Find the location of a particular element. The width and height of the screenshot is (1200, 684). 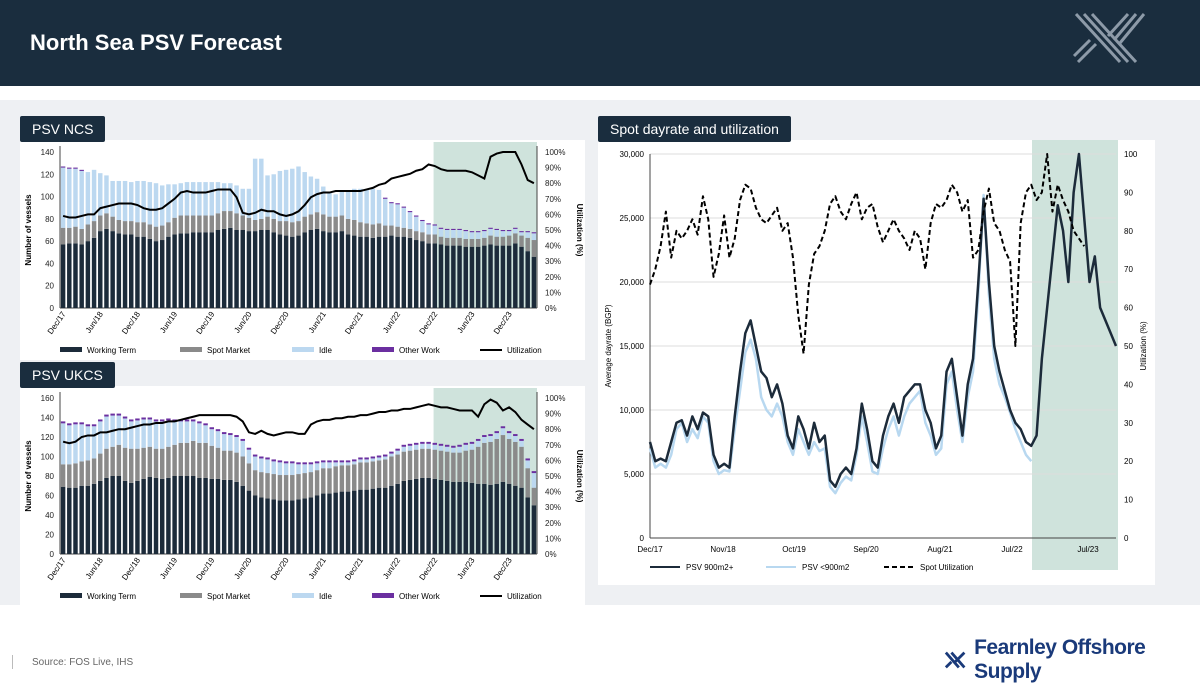

y2-tick-label: 70% is located at coordinates (553, 445).